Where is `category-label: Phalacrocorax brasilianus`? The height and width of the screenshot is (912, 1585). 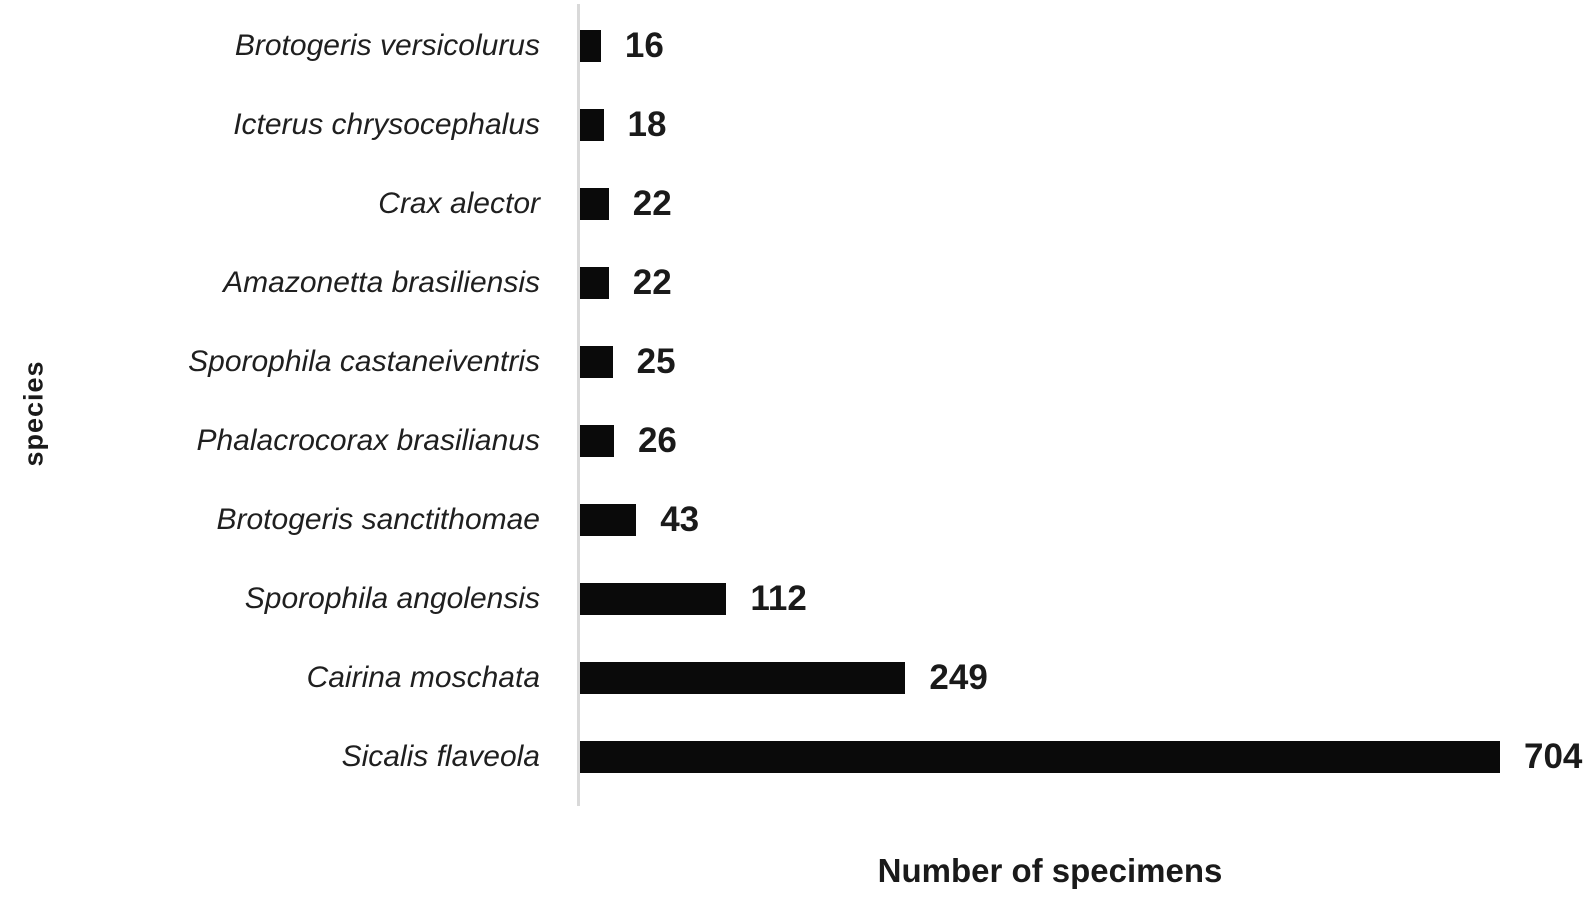 category-label: Phalacrocorax brasilianus is located at coordinates (368, 440).